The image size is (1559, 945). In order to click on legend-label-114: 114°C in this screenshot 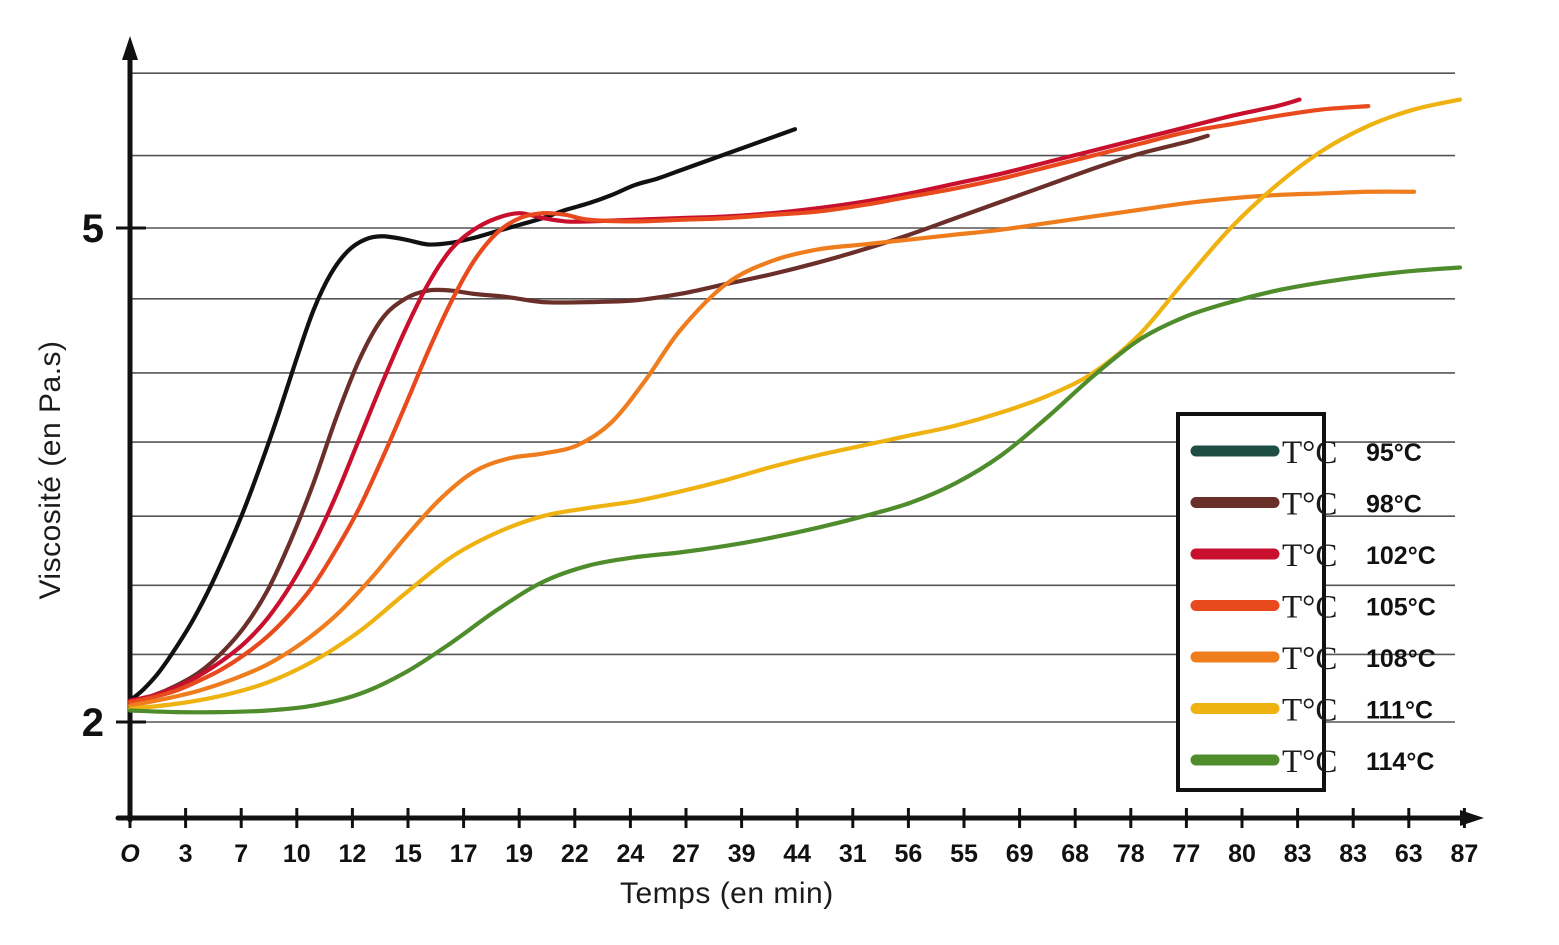, I will do `click(1400, 762)`.